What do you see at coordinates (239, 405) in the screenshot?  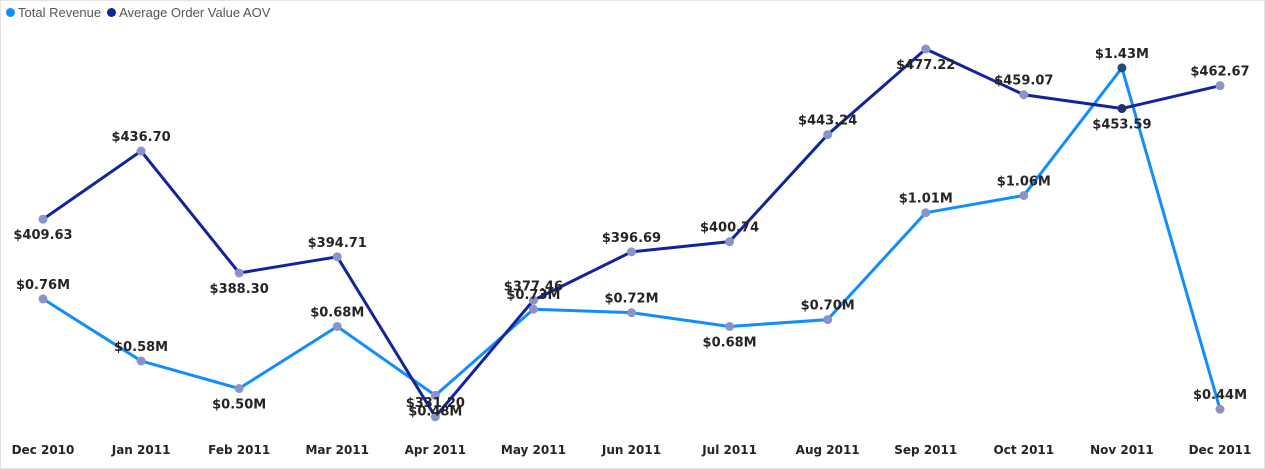 I see `data-label-total-revenue: $0.50M` at bounding box center [239, 405].